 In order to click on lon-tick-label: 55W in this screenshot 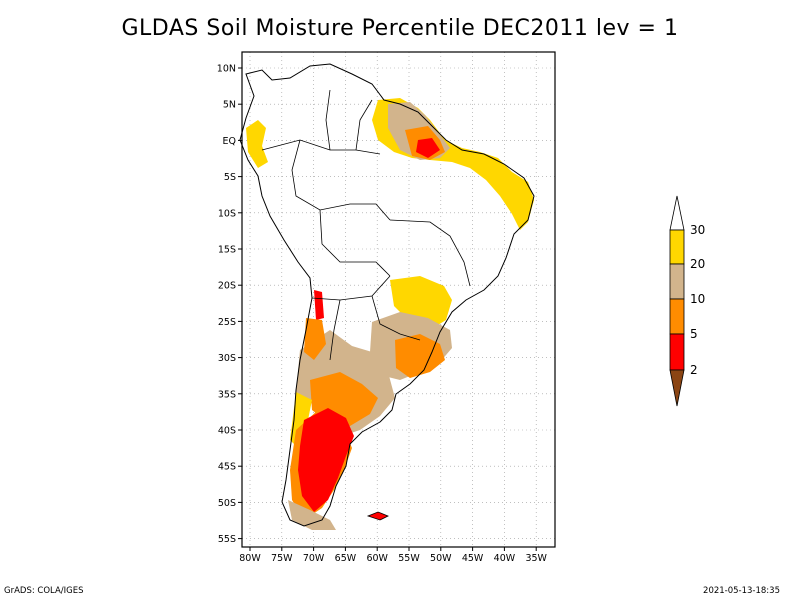, I will do `click(409, 558)`.